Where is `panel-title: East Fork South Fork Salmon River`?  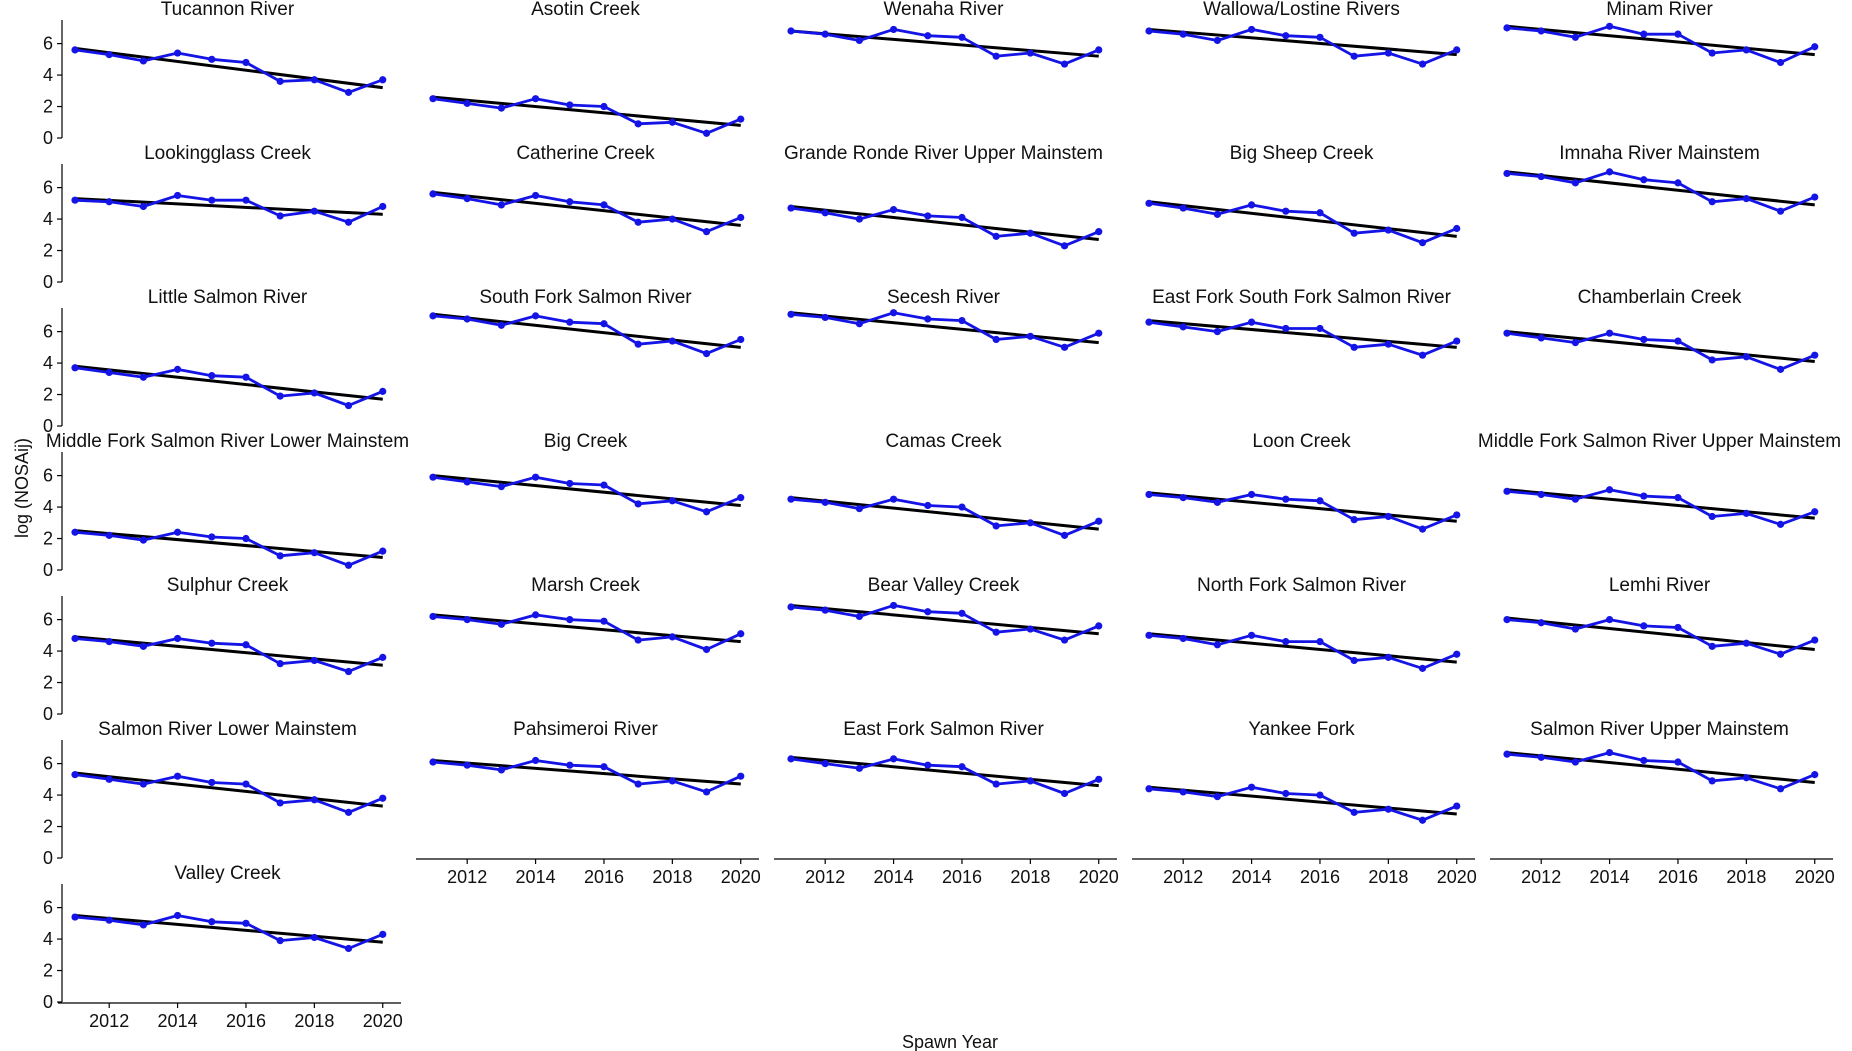
panel-title: East Fork South Fork Salmon River is located at coordinates (1301, 297).